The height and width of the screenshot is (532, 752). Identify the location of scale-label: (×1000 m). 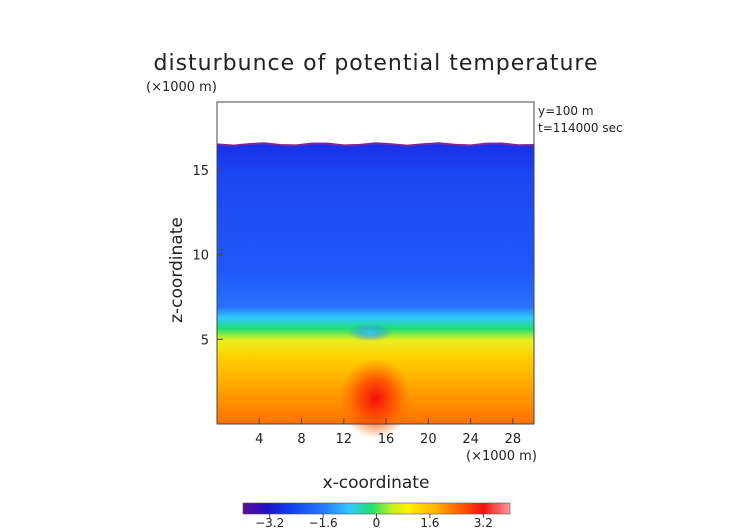
(181, 87).